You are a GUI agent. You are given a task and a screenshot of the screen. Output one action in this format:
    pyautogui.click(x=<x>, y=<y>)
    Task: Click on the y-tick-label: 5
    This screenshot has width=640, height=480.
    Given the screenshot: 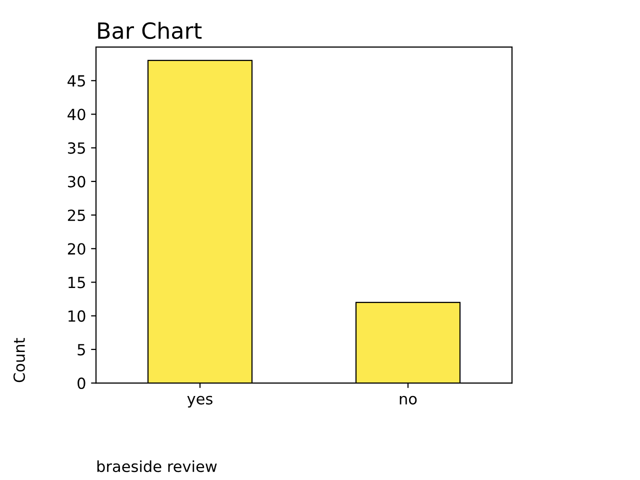 What is the action you would take?
    pyautogui.click(x=81, y=350)
    